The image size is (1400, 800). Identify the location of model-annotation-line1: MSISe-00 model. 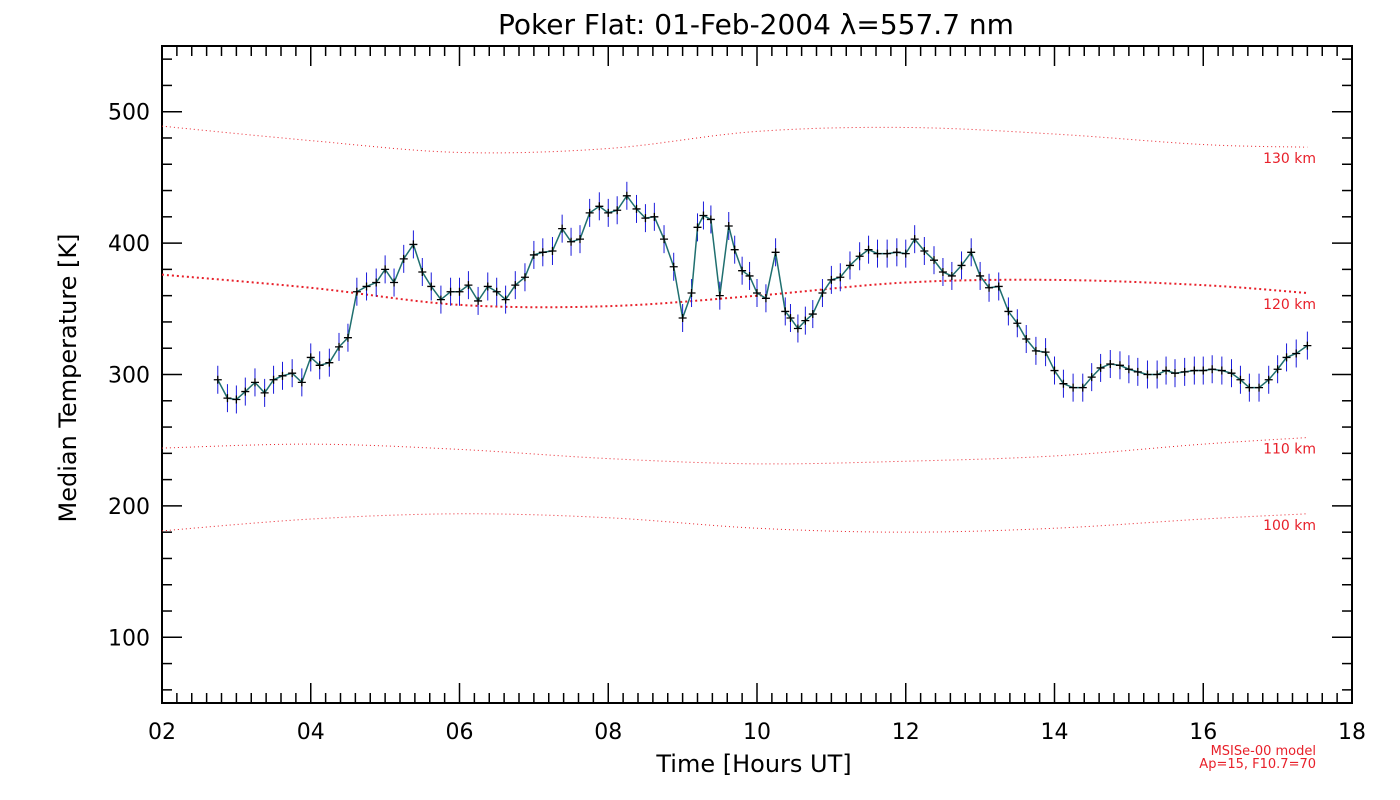
(1263, 751).